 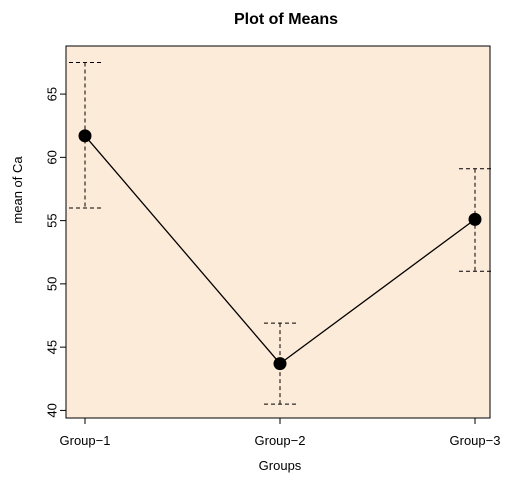 What do you see at coordinates (52, 220) in the screenshot?
I see `y-tick-label-3: 55` at bounding box center [52, 220].